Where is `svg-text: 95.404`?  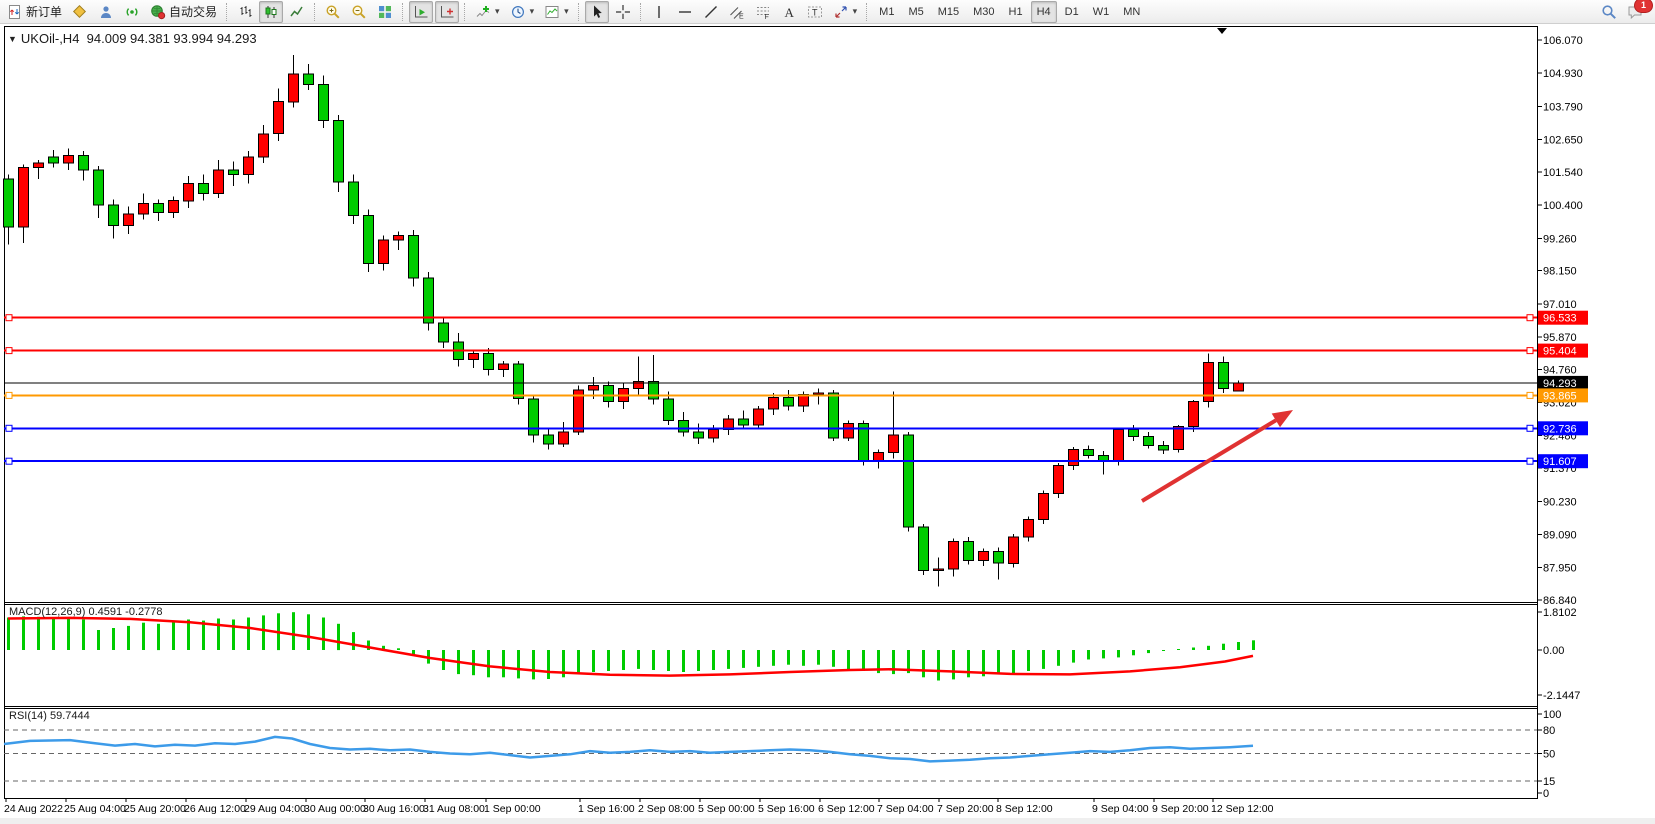 svg-text: 95.404 is located at coordinates (1560, 352).